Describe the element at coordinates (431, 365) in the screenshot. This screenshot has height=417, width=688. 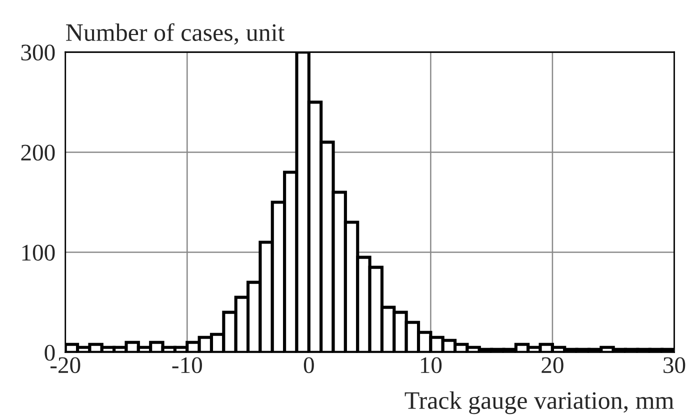
I see `x-tick-label: 10` at that location.